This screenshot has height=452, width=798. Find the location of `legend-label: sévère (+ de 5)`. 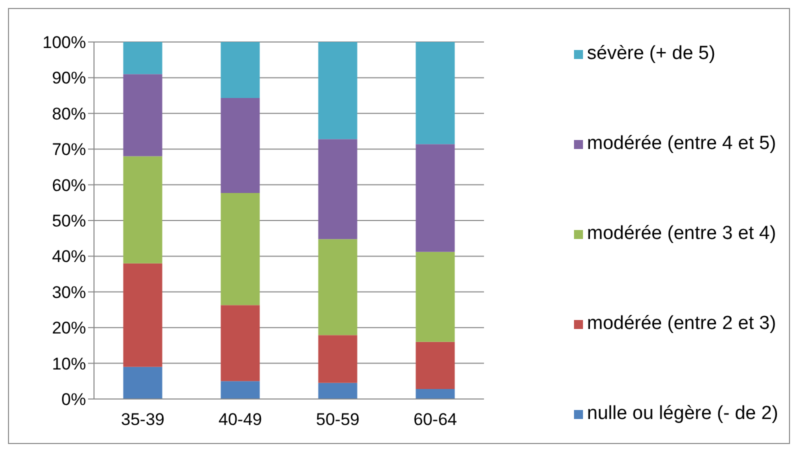

legend-label: sévère (+ de 5) is located at coordinates (651, 54).